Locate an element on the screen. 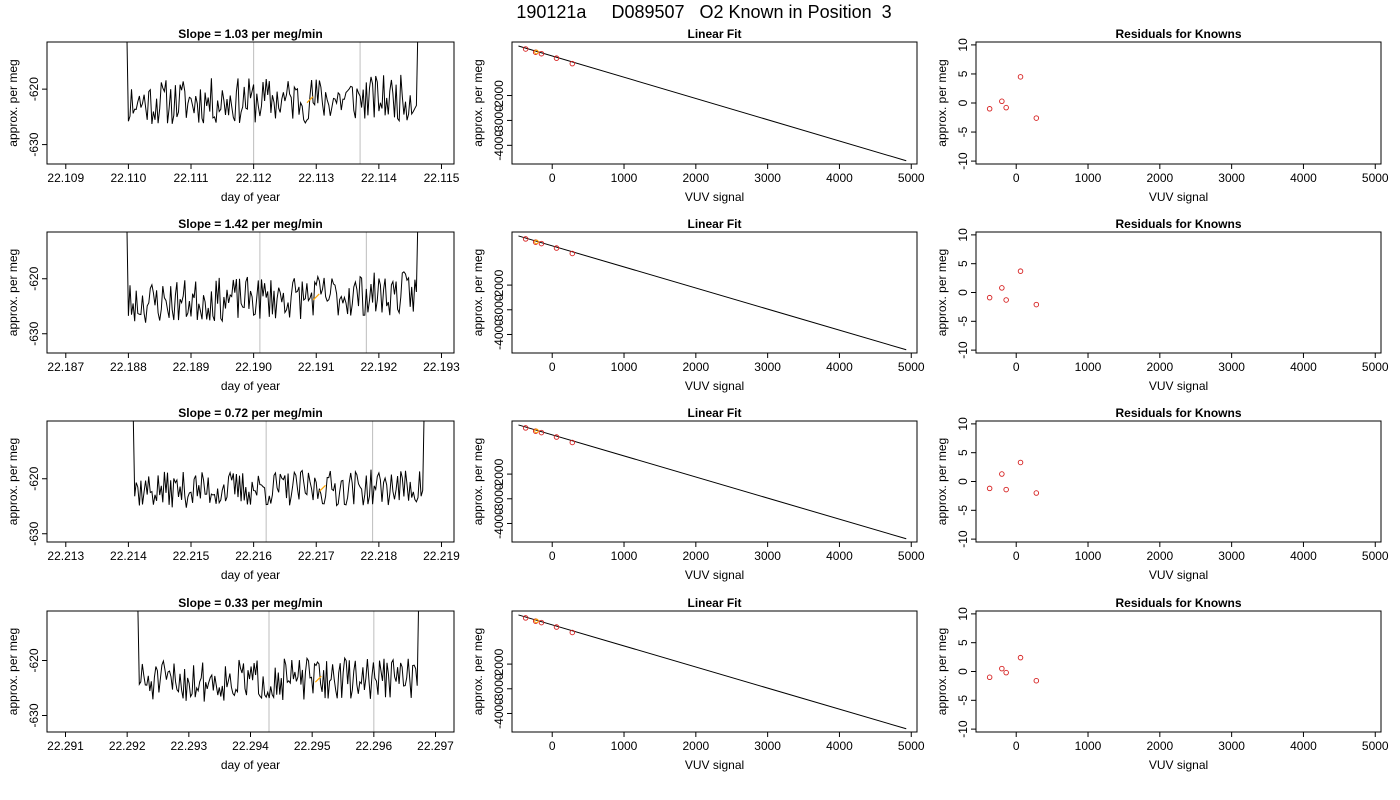 Image resolution: width=1400 pixels, height=800 pixels. x-tick-label: 22.297 is located at coordinates (435, 746).